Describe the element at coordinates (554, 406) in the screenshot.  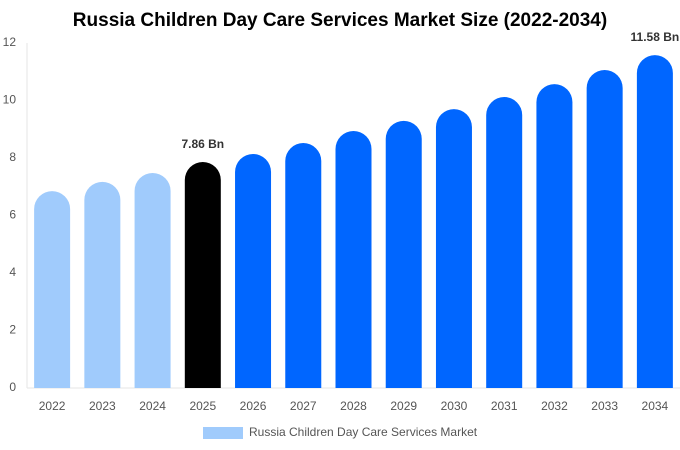
I see `x-tick-label: 2032` at that location.